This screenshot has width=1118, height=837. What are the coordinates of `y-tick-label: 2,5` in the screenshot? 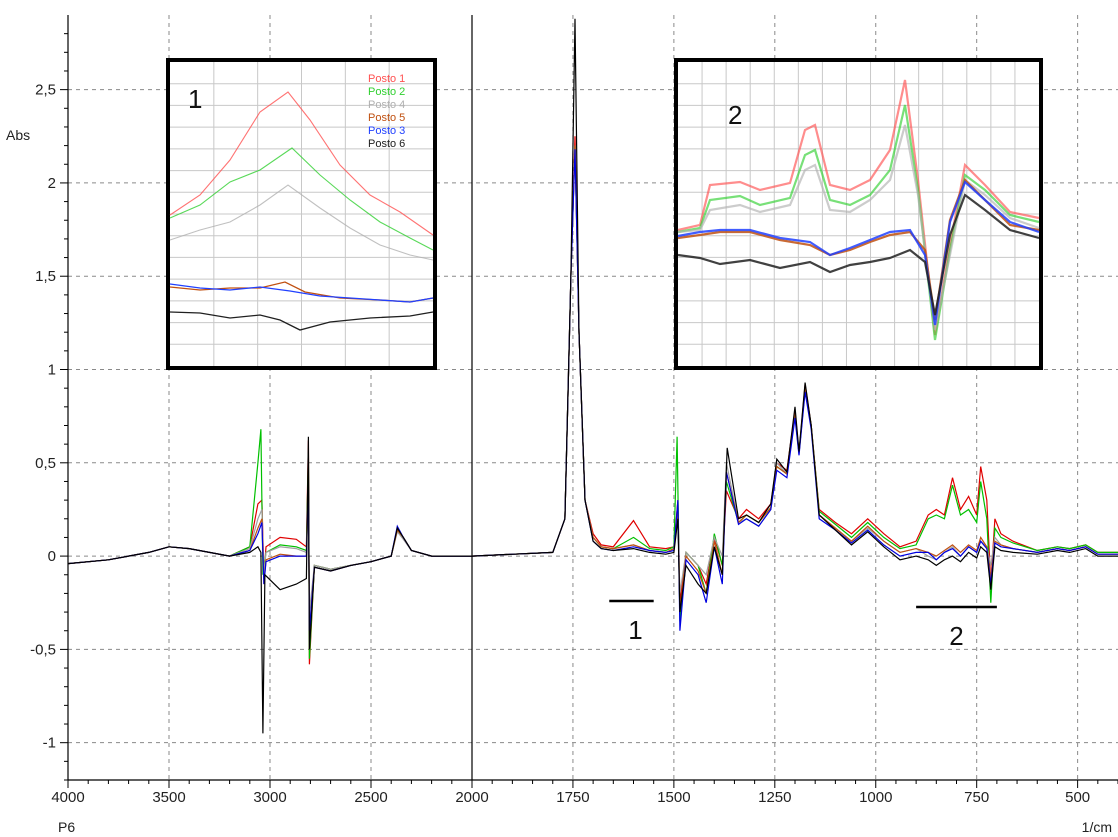 It's located at (45, 90).